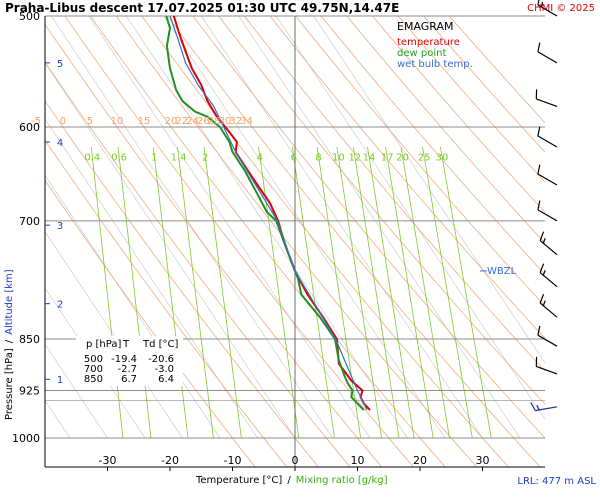 The height and width of the screenshot is (500, 600). I want to click on theta-label: 26, so click(203, 121).